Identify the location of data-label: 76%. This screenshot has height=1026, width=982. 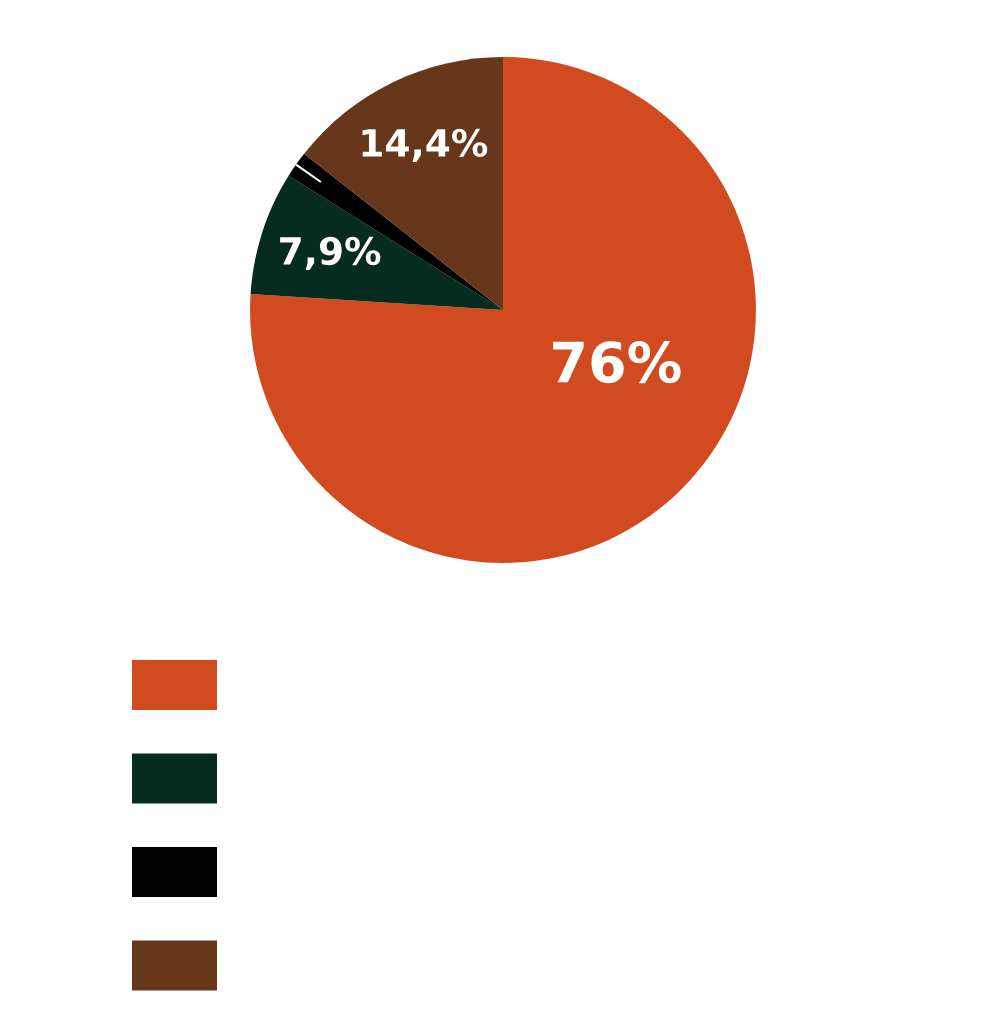
(617, 362).